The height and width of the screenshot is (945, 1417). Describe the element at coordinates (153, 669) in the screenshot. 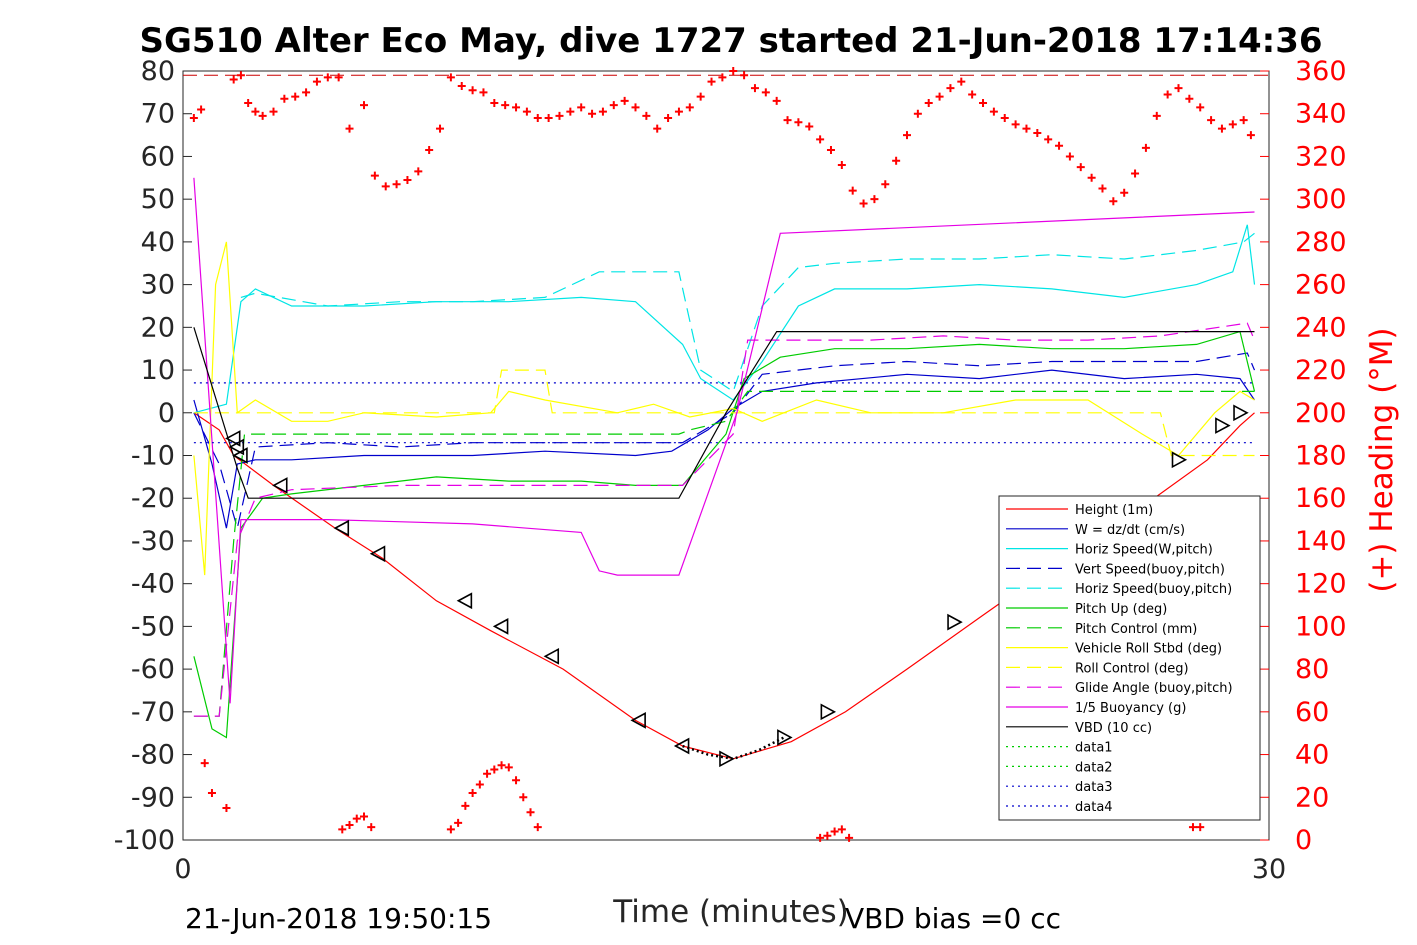

I see `y-tick-left-label: -60` at that location.